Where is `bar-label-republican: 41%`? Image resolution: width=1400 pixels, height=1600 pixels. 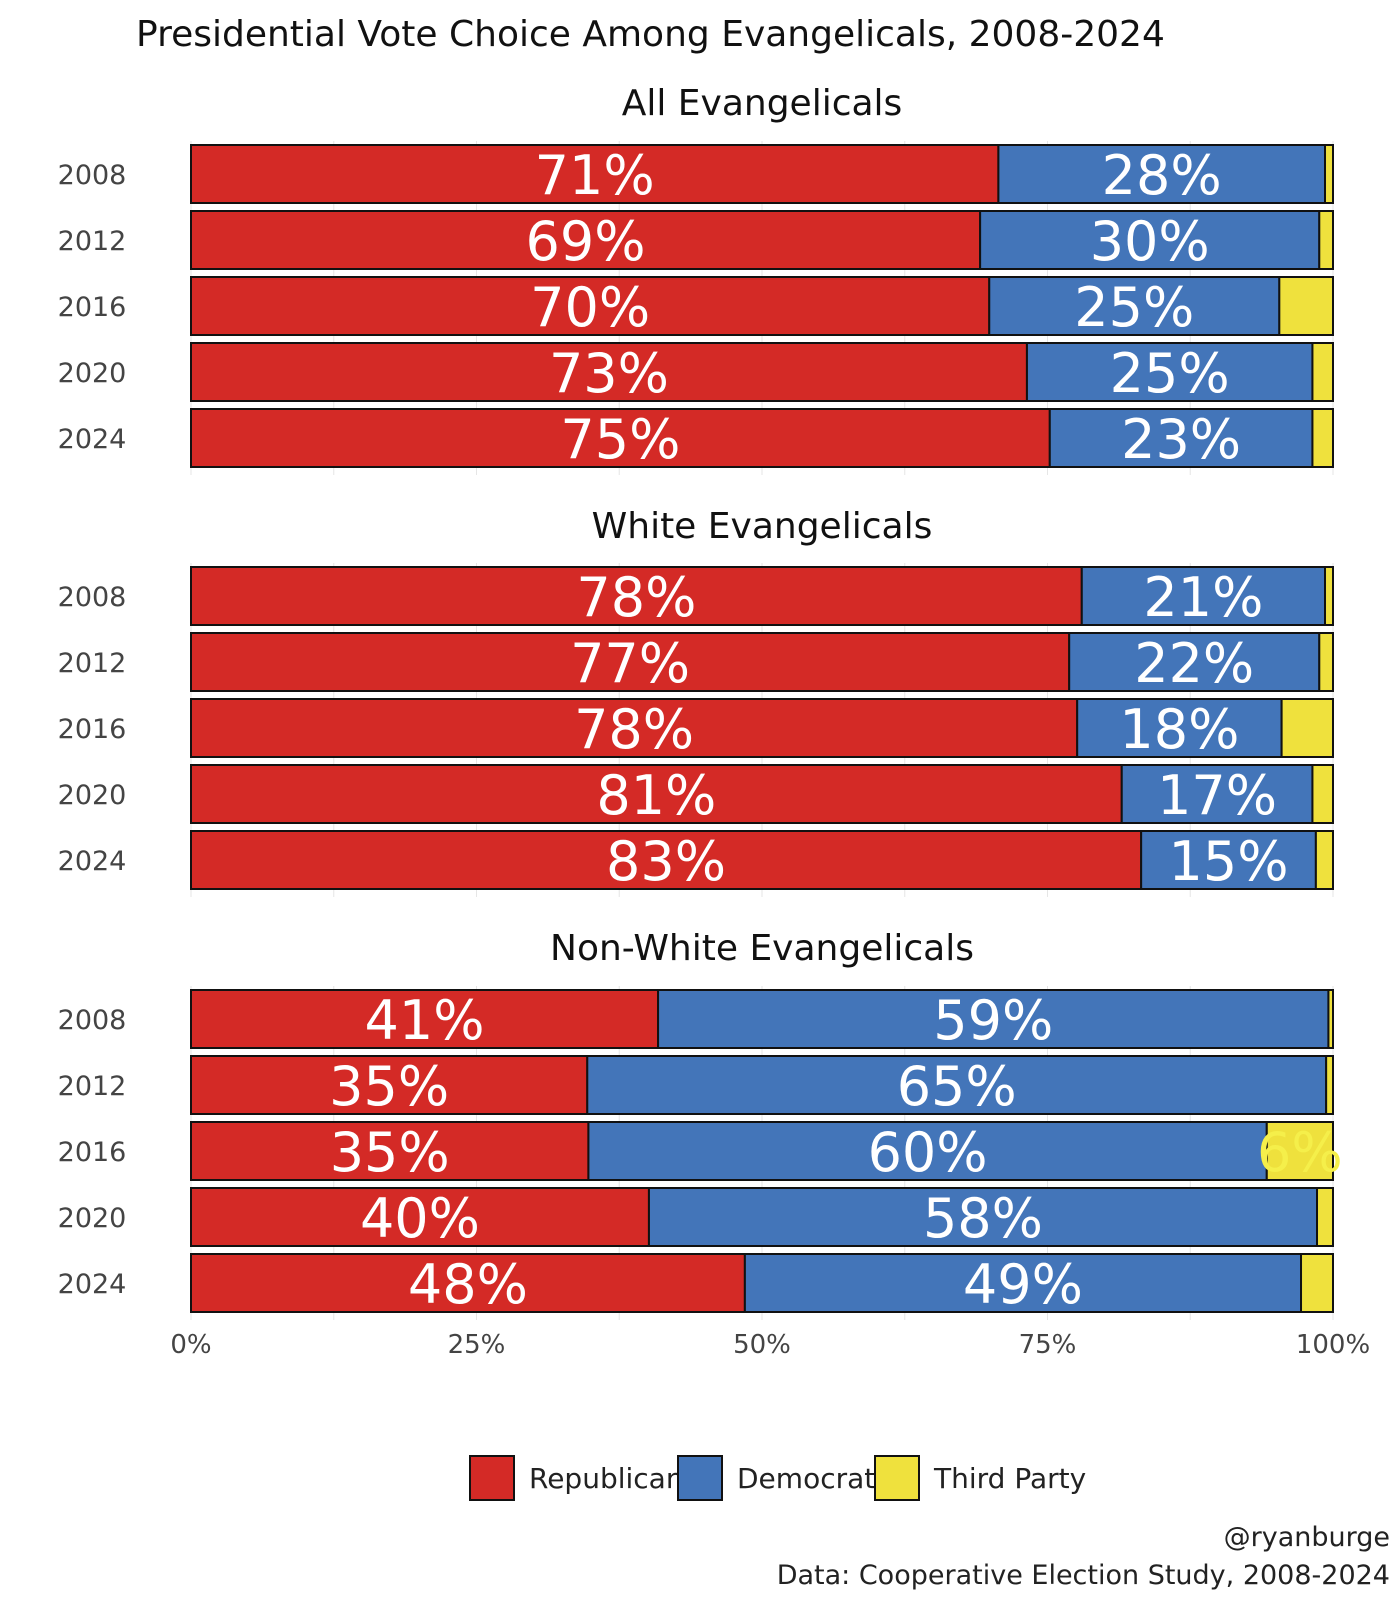 bar-label-republican: 41% is located at coordinates (425, 1020).